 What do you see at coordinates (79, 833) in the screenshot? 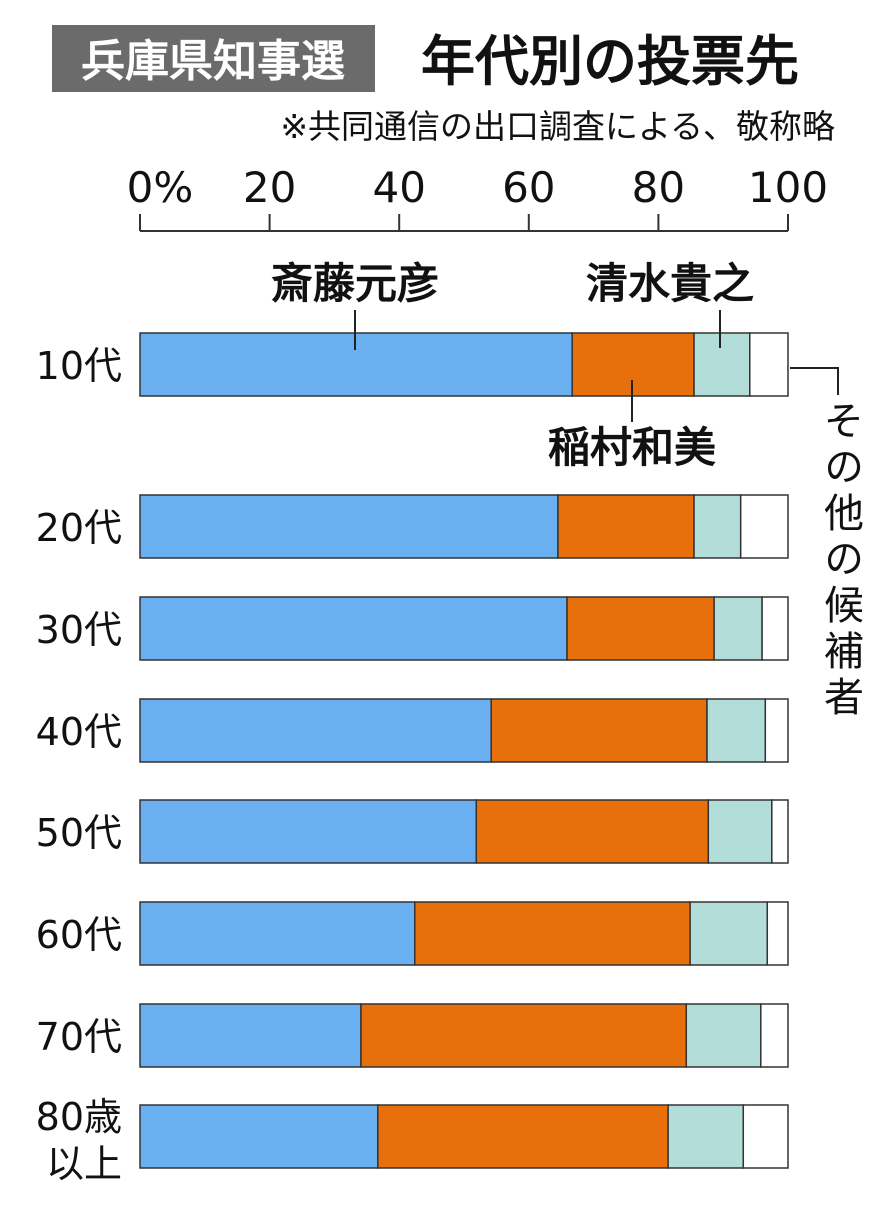
I see `category-label: 50代` at bounding box center [79, 833].